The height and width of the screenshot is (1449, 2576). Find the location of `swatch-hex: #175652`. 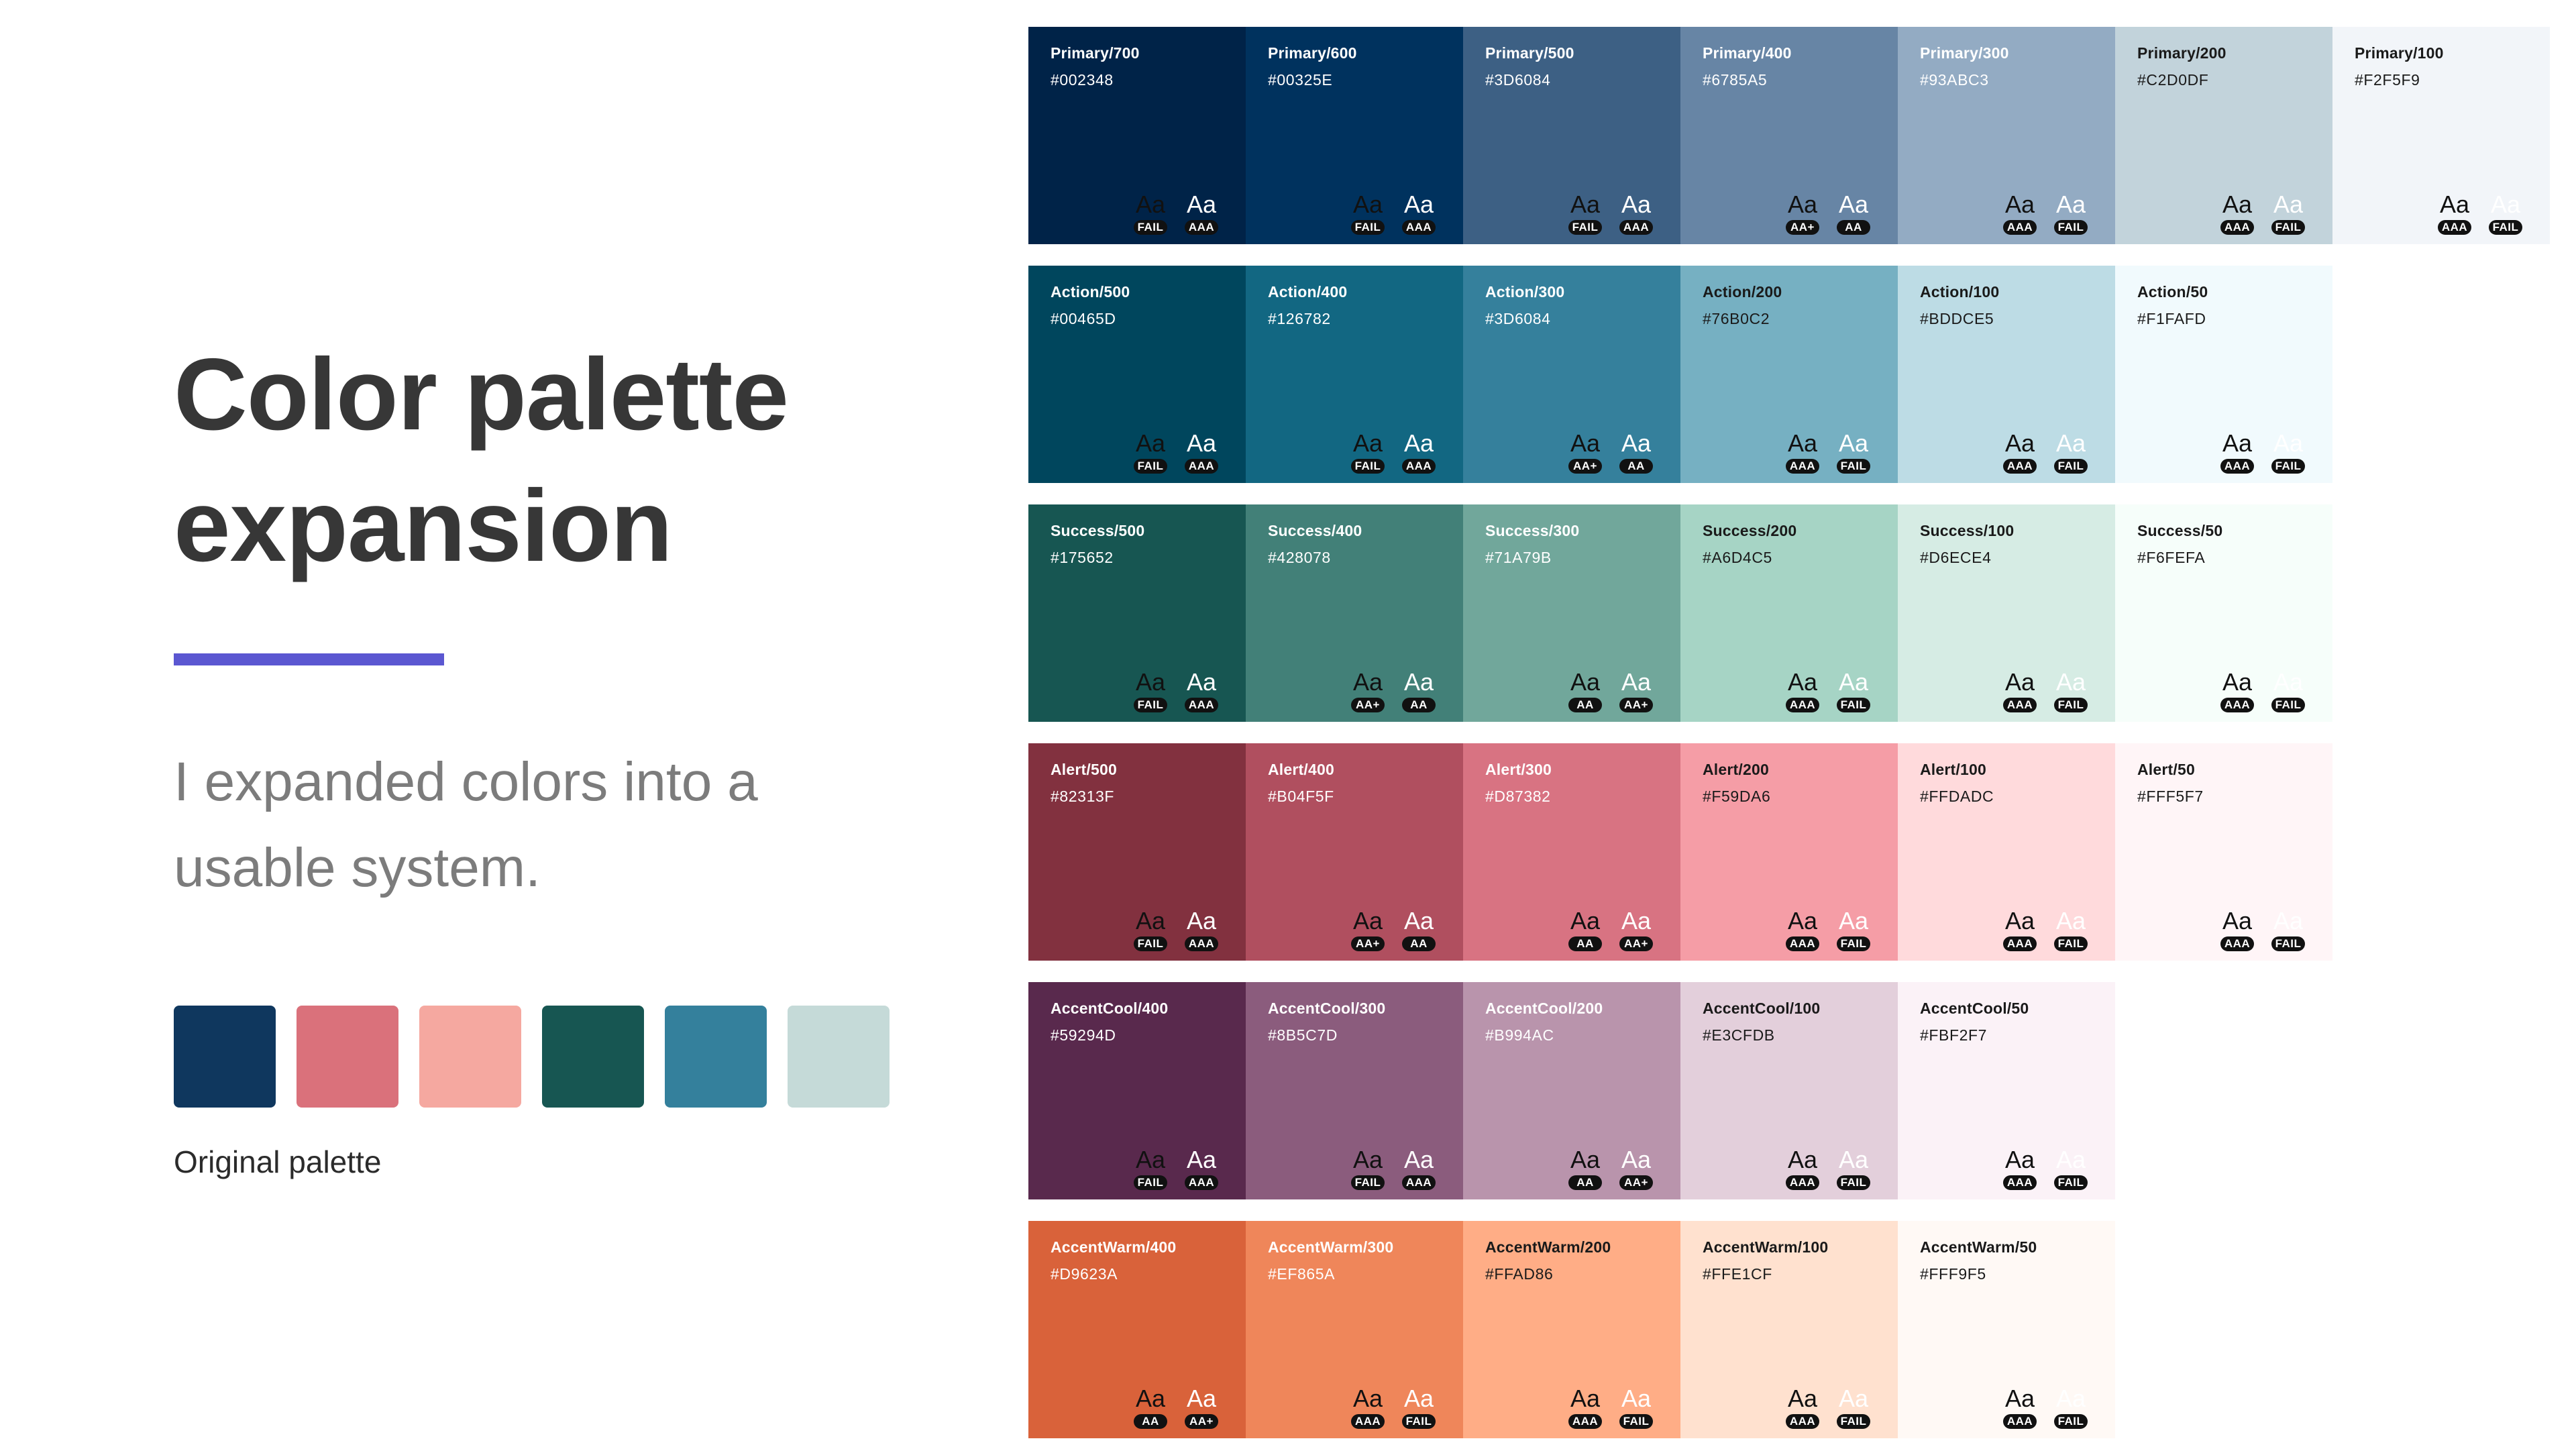

swatch-hex: #175652 is located at coordinates (1082, 557).